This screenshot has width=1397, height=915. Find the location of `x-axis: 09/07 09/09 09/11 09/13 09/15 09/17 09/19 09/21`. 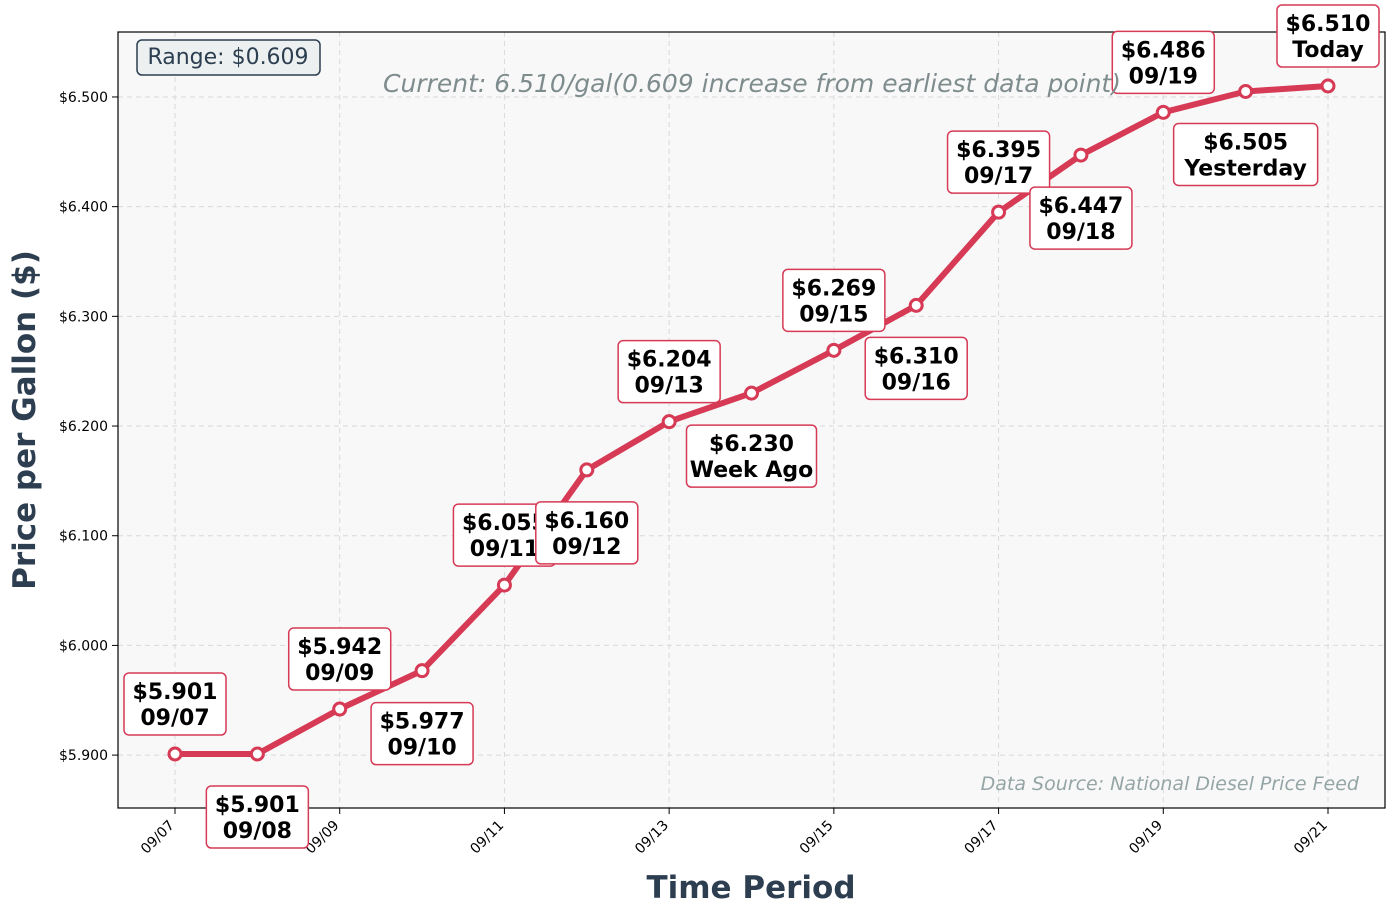

x-axis: 09/07 09/09 09/11 09/13 09/15 09/17 09/19 09/21 is located at coordinates (734, 832).